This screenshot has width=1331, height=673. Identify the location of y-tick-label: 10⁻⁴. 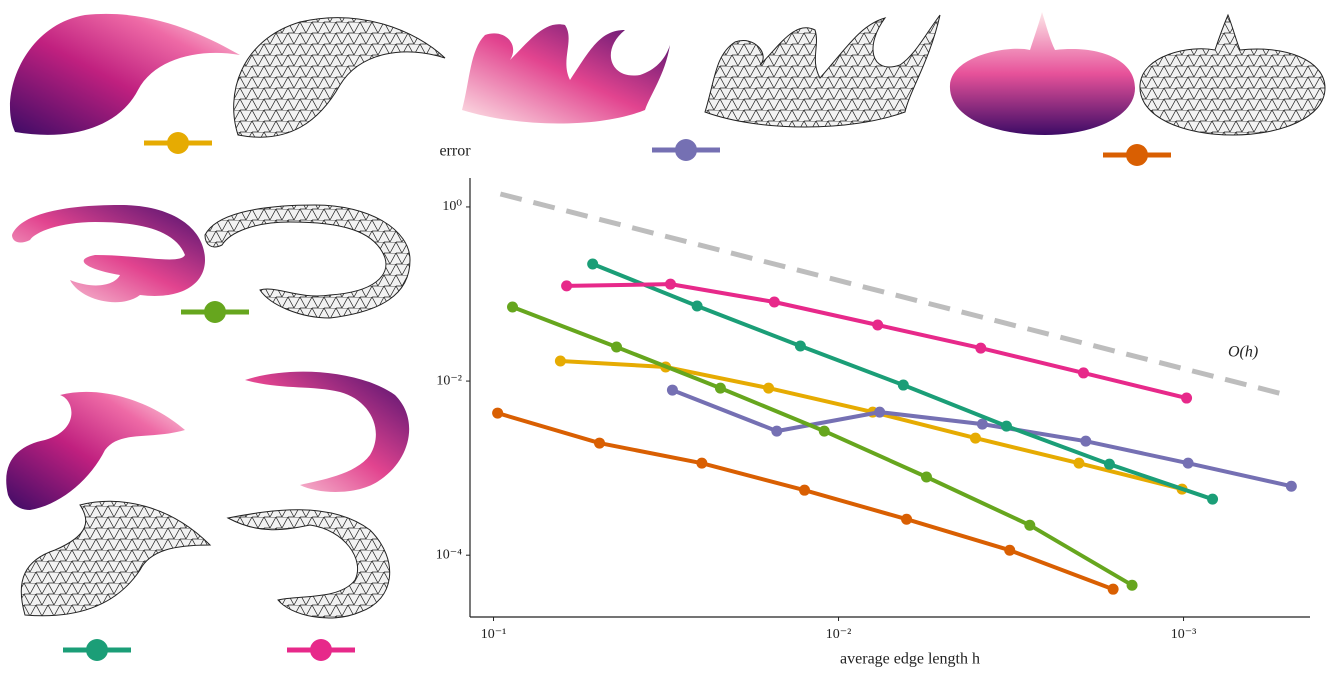
(449, 554).